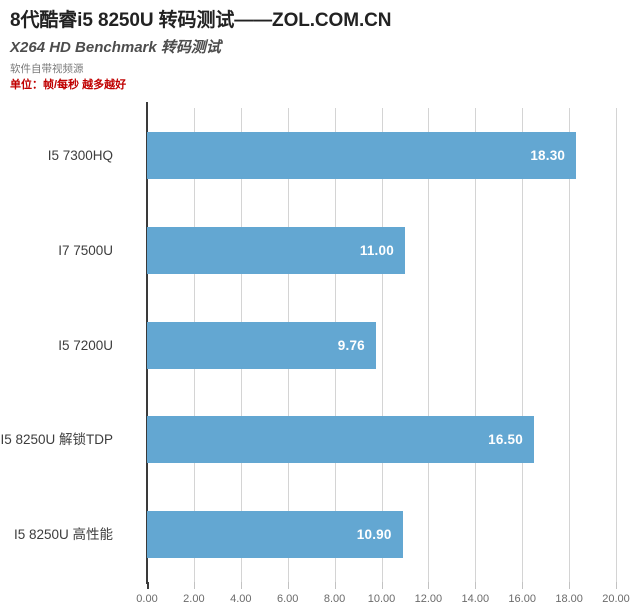 This screenshot has width=640, height=615. What do you see at coordinates (241, 599) in the screenshot?
I see `x-axis-tick-label: 4.00` at bounding box center [241, 599].